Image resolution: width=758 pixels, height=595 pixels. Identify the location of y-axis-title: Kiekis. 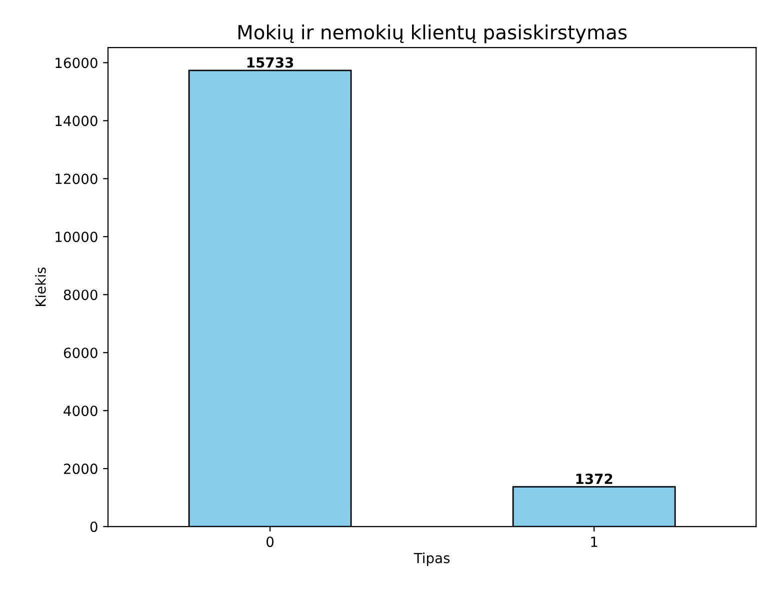
(40, 286).